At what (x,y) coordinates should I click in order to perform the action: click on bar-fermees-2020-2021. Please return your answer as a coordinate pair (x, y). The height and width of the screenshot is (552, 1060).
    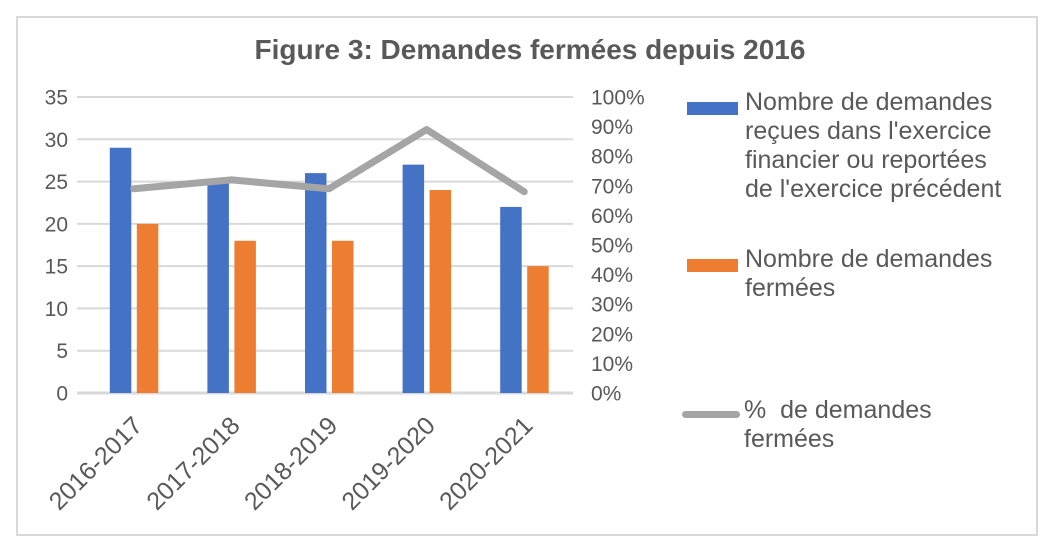
    Looking at the image, I should click on (538, 329).